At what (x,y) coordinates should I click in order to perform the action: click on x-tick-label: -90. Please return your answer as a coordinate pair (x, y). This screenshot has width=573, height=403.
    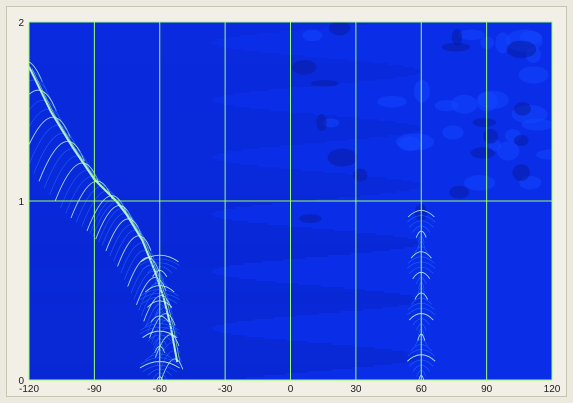
    Looking at the image, I should click on (94, 389).